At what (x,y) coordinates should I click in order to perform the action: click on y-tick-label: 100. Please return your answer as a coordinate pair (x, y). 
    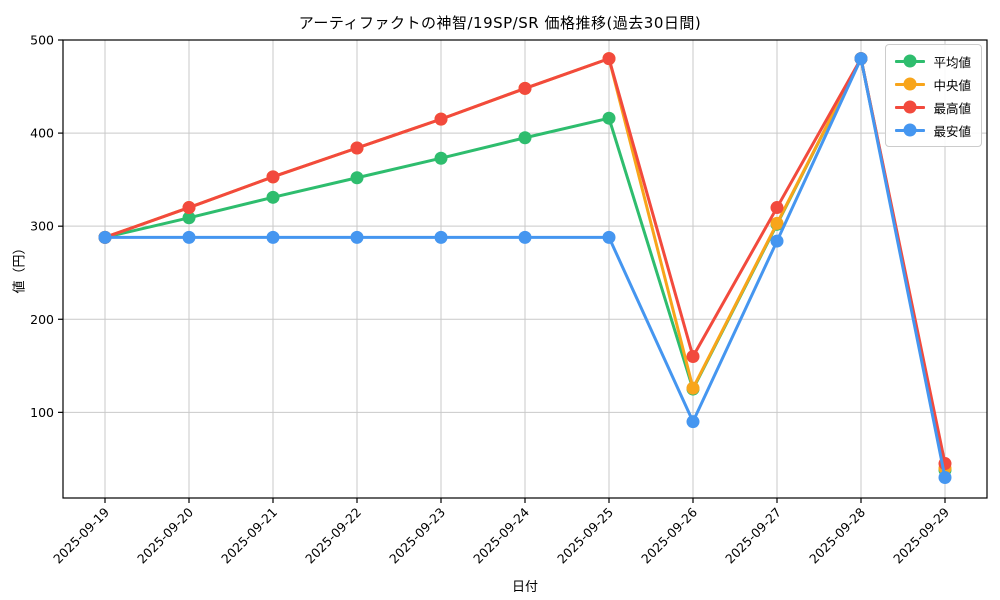
    Looking at the image, I should click on (42, 412).